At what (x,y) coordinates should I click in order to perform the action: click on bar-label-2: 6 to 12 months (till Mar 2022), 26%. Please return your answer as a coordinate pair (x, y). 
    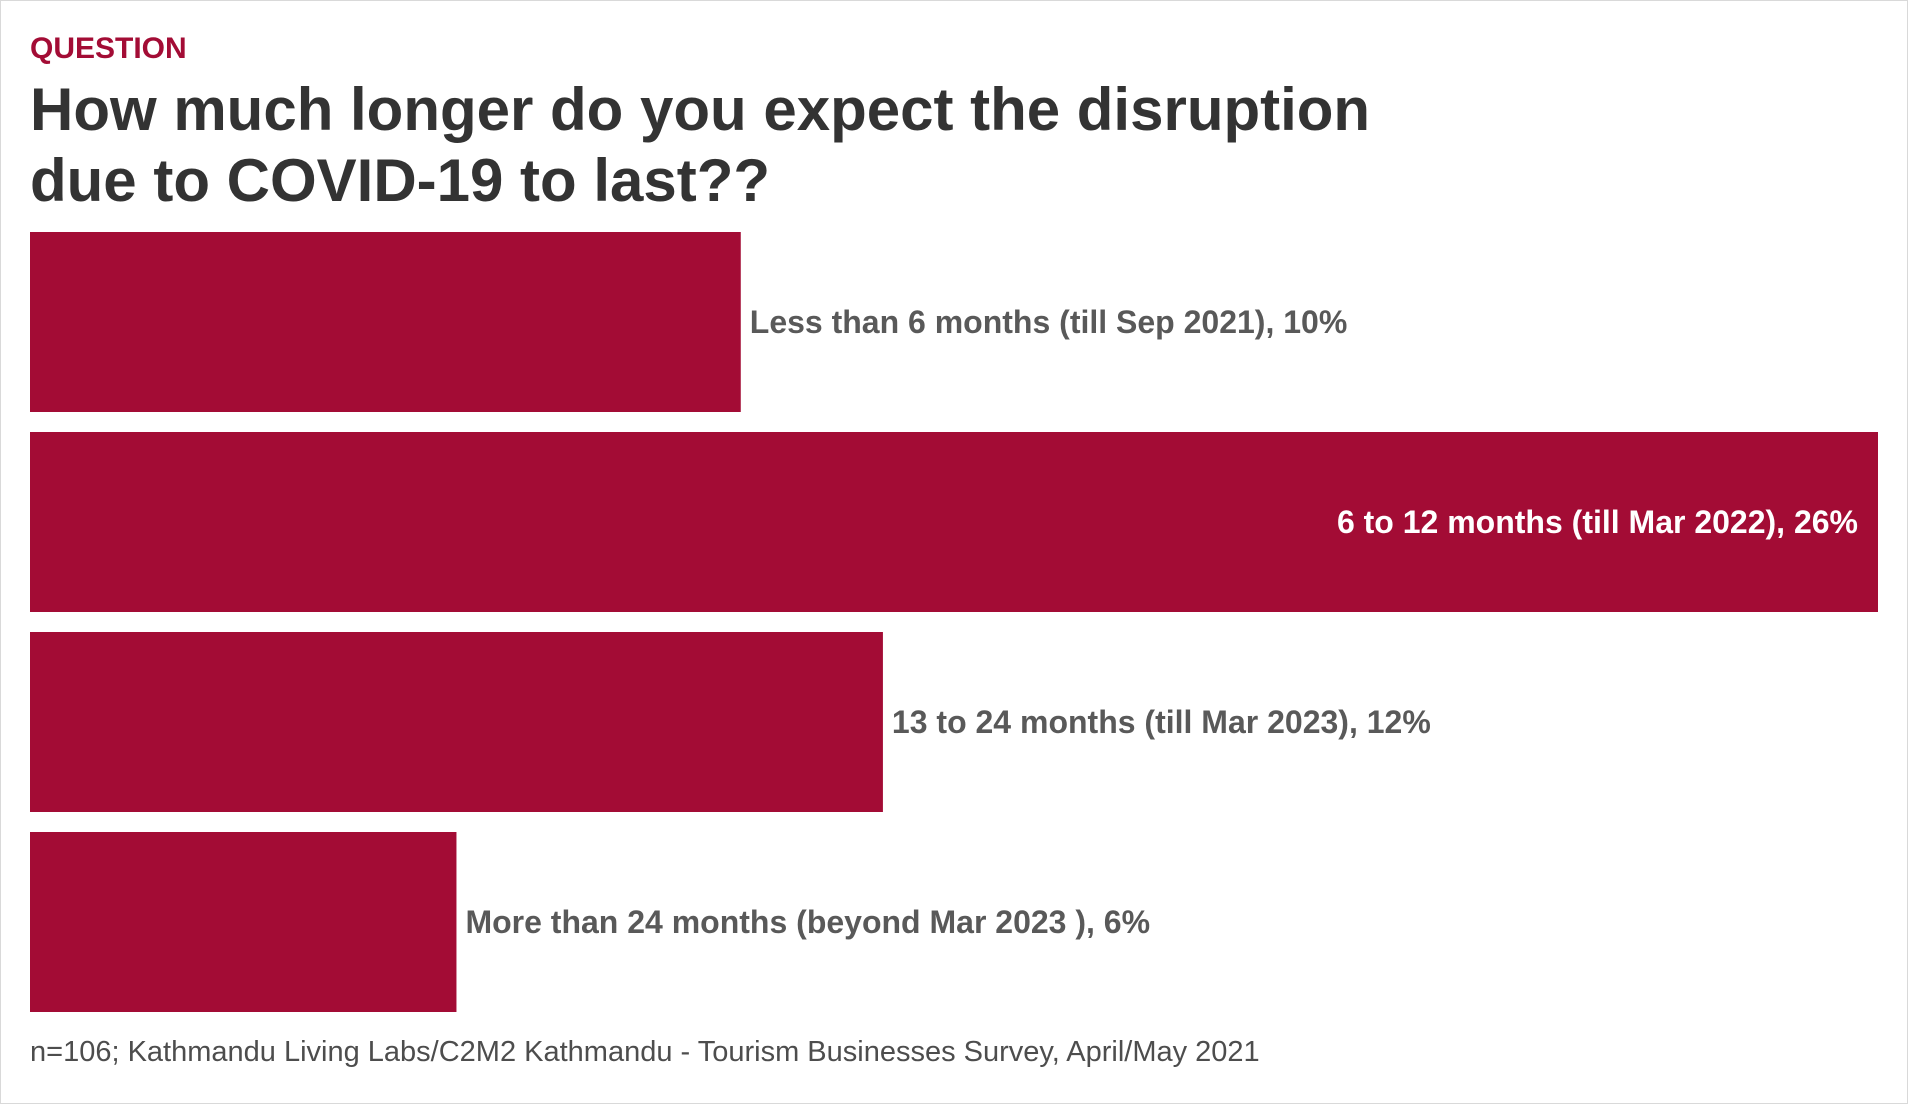
    Looking at the image, I should click on (1597, 522).